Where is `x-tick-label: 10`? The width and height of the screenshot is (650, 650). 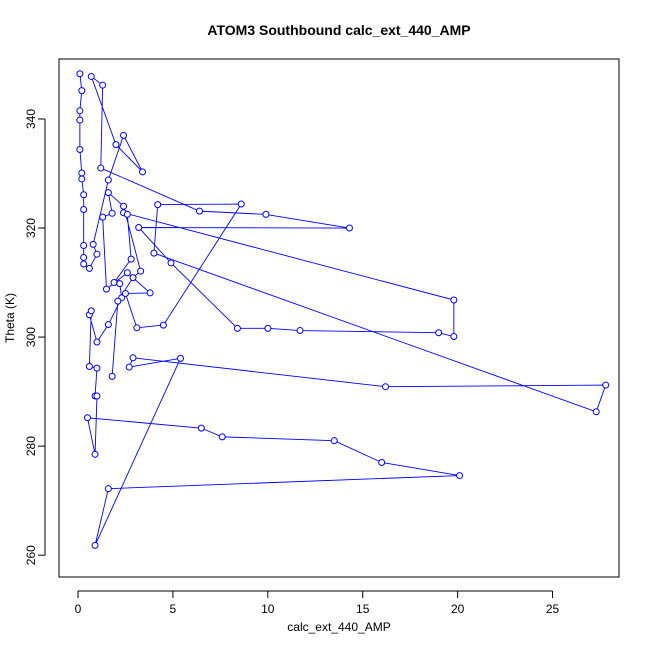
x-tick-label: 10 is located at coordinates (268, 609).